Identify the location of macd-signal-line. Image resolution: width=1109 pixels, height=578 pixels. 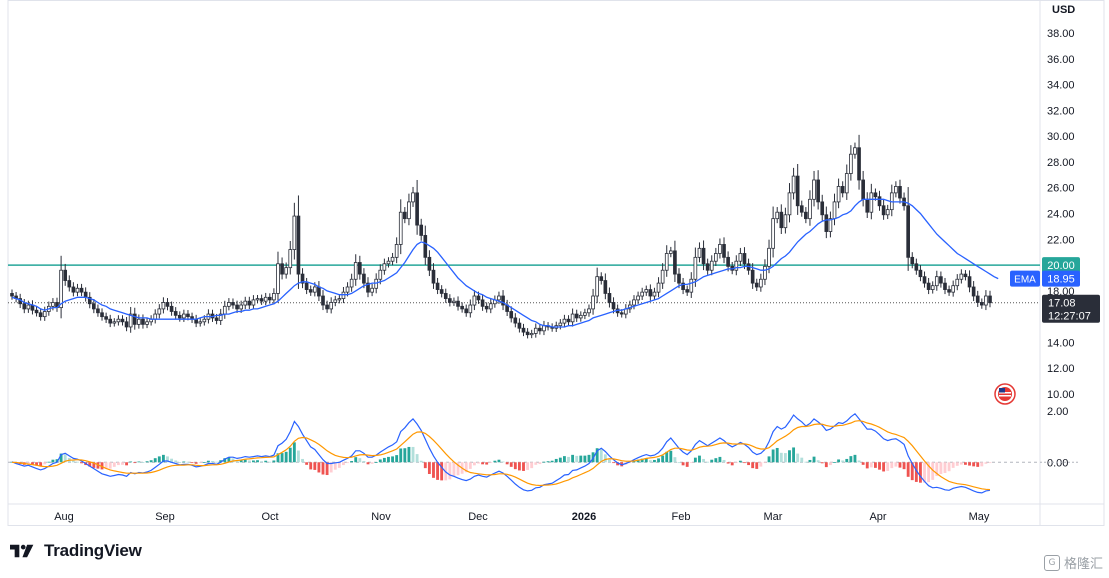
(501, 455).